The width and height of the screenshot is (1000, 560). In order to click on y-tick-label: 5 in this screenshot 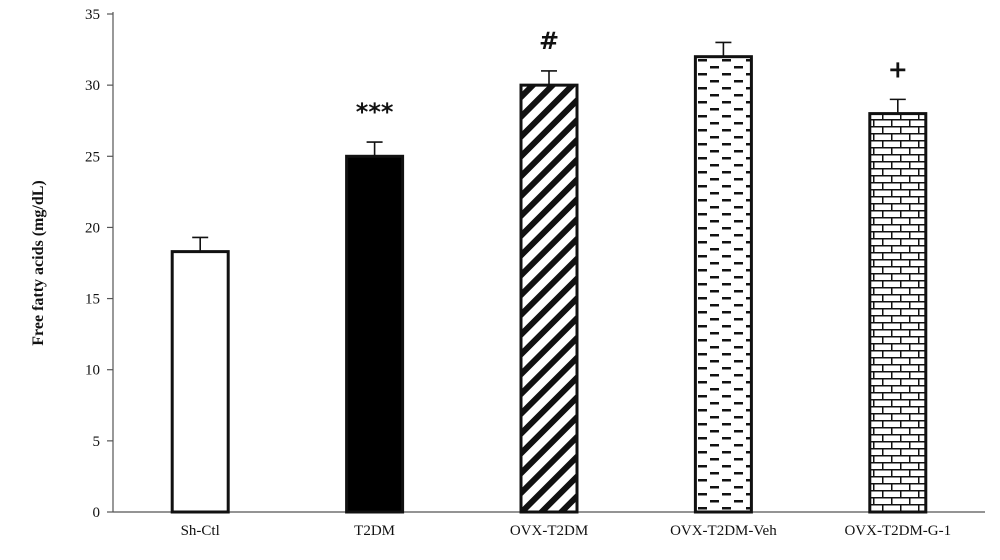, I will do `click(97, 442)`.